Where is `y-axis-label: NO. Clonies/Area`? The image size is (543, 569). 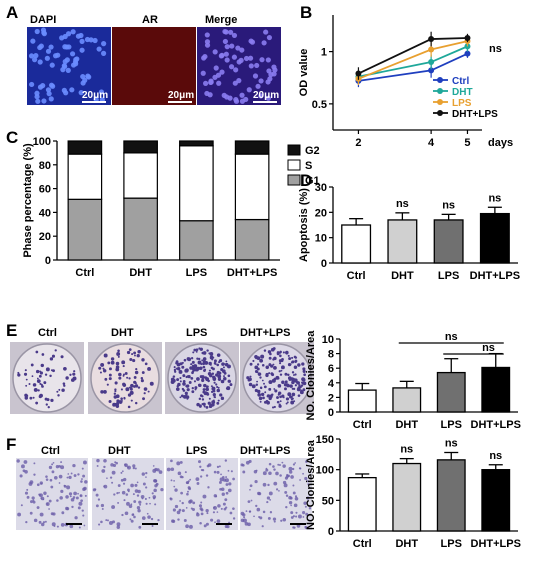
y-axis-label: NO. Clonies/Area is located at coordinates (311, 375).